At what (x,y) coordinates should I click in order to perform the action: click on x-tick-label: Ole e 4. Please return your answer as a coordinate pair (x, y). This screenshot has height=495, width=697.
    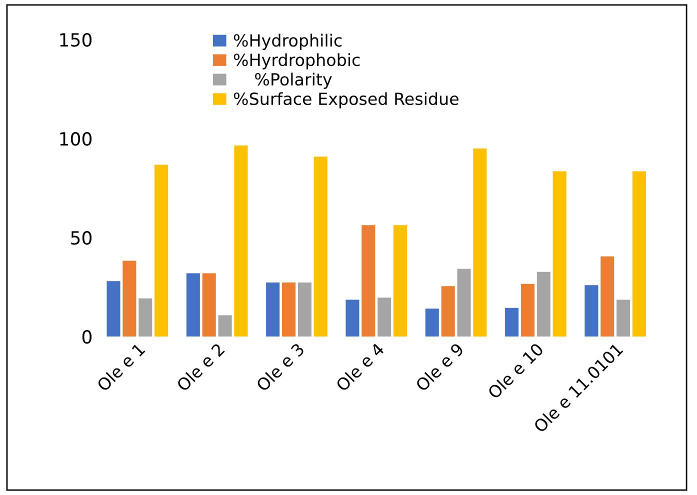
    Looking at the image, I should click on (360, 367).